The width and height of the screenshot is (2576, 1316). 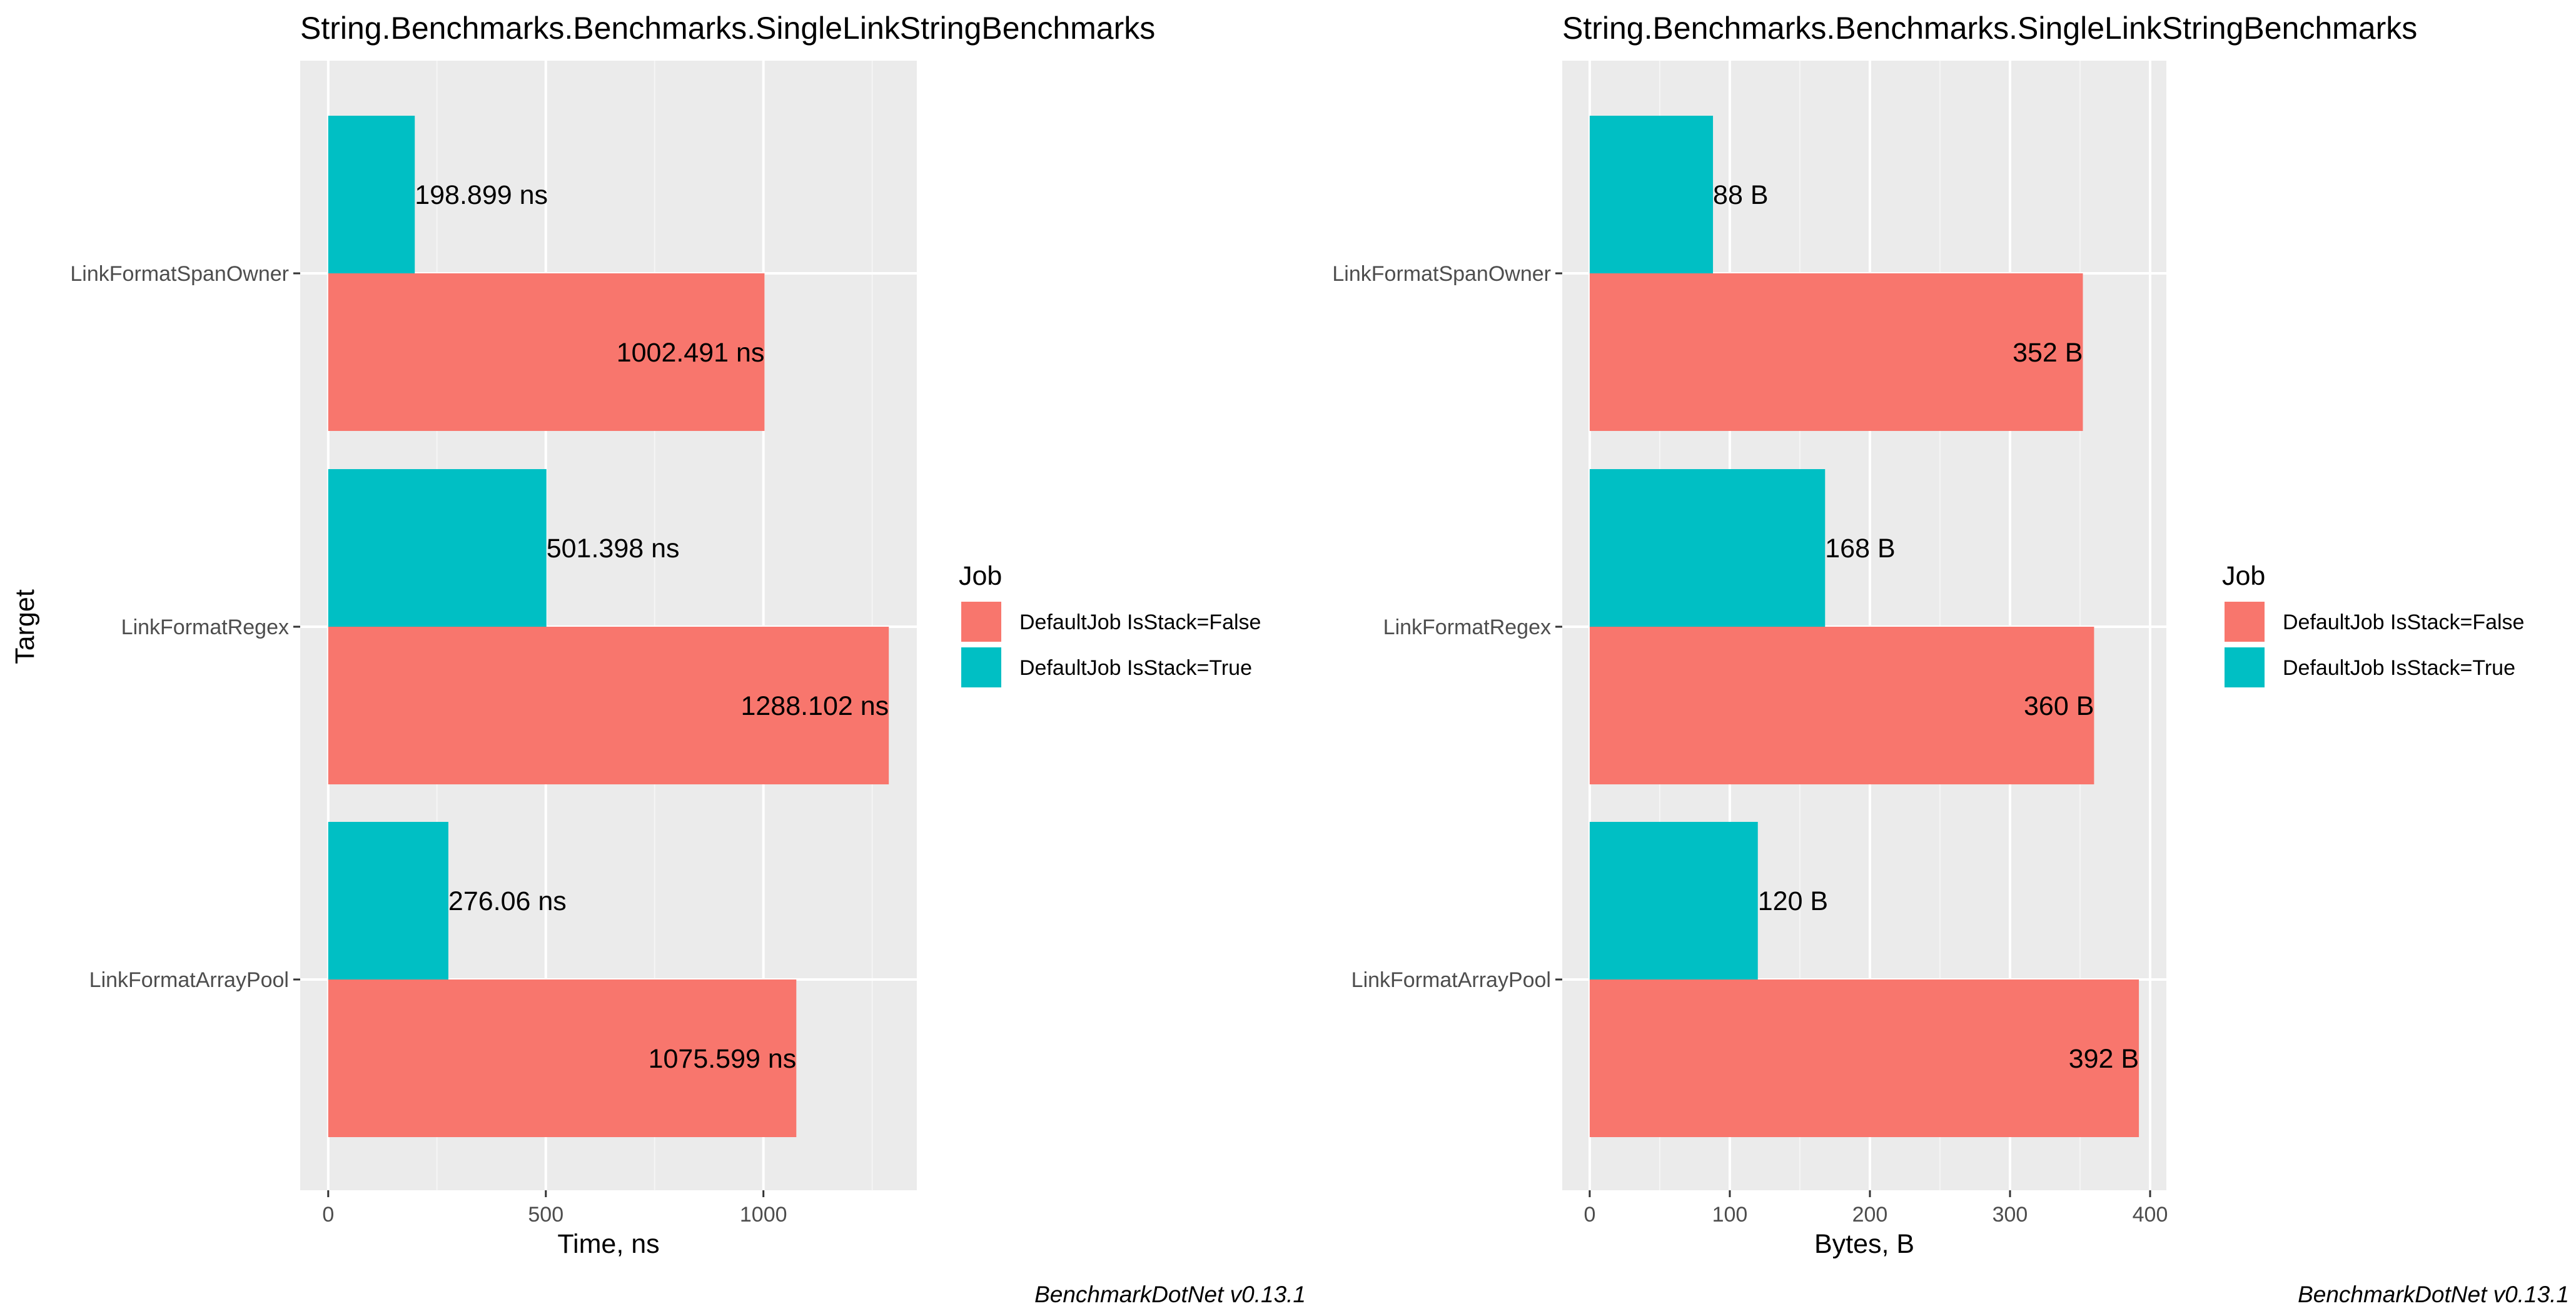 I want to click on x-axis-title: Bytes, B, so click(x=1864, y=1244).